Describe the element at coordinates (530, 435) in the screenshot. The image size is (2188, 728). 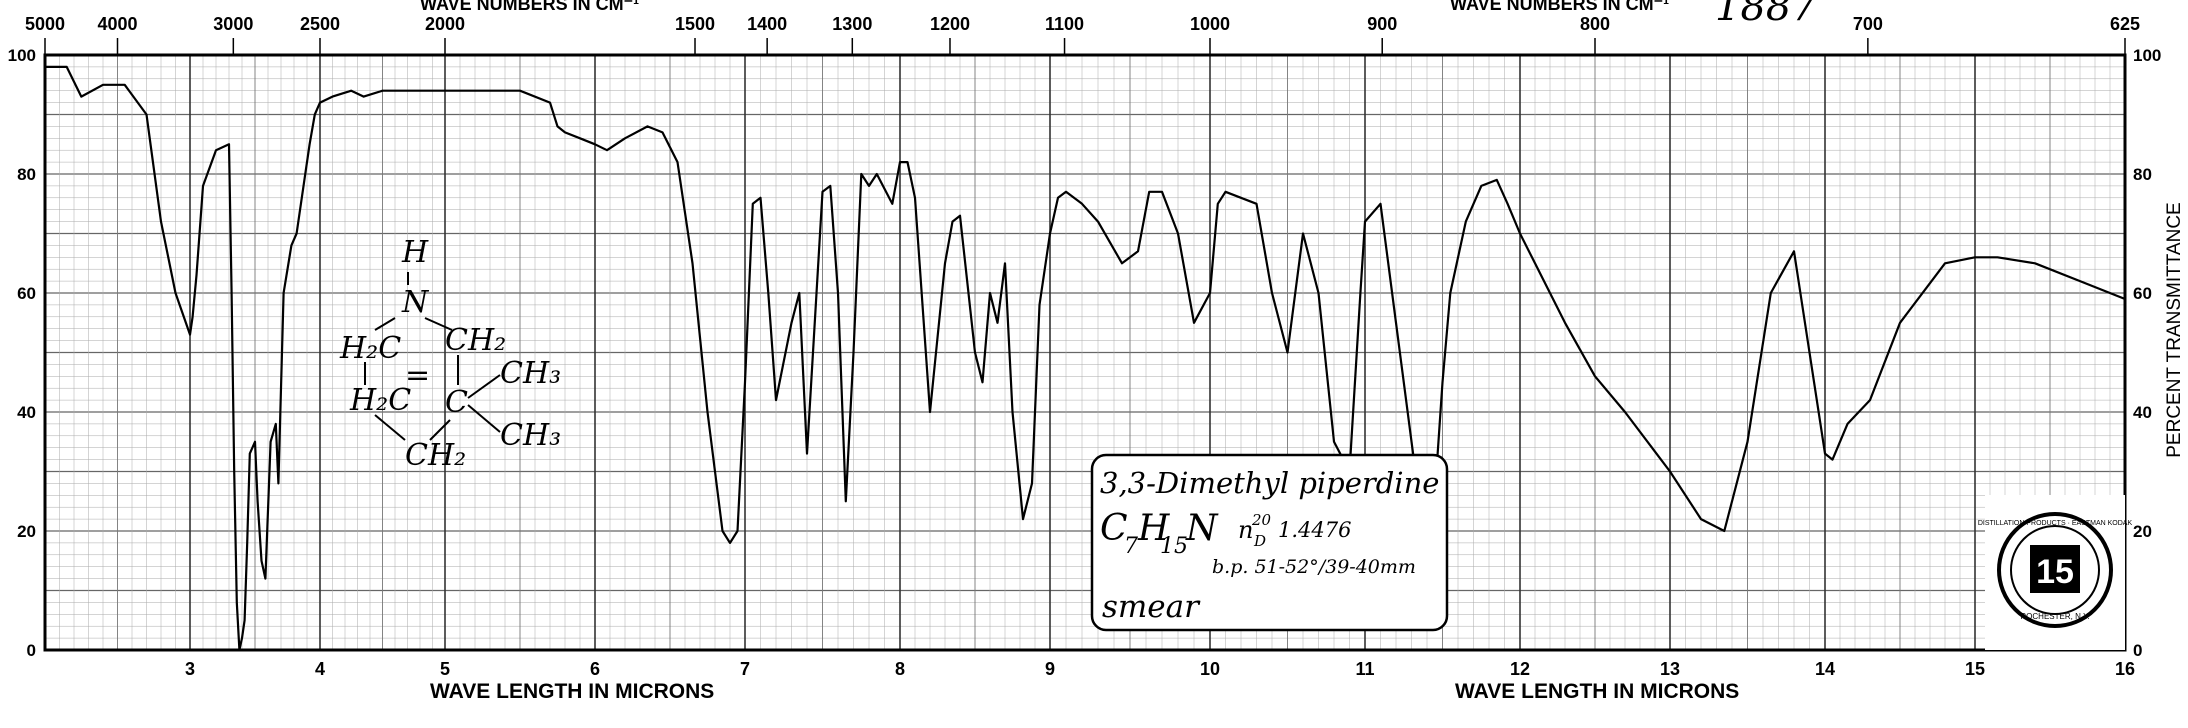
I see `structure-ch3-b: CH₃` at that location.